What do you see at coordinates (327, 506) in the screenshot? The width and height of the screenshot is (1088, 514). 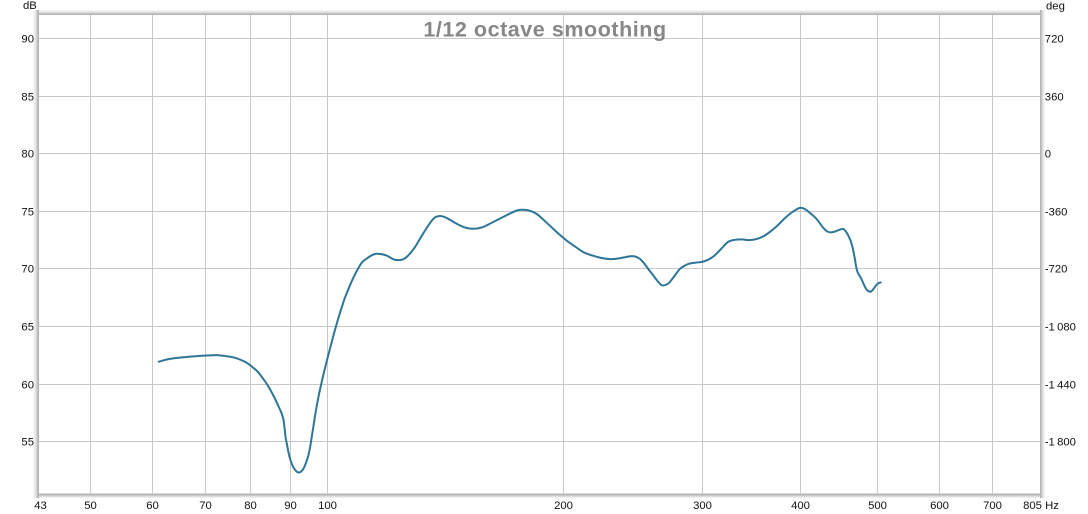 I see `svg-text: 100` at bounding box center [327, 506].